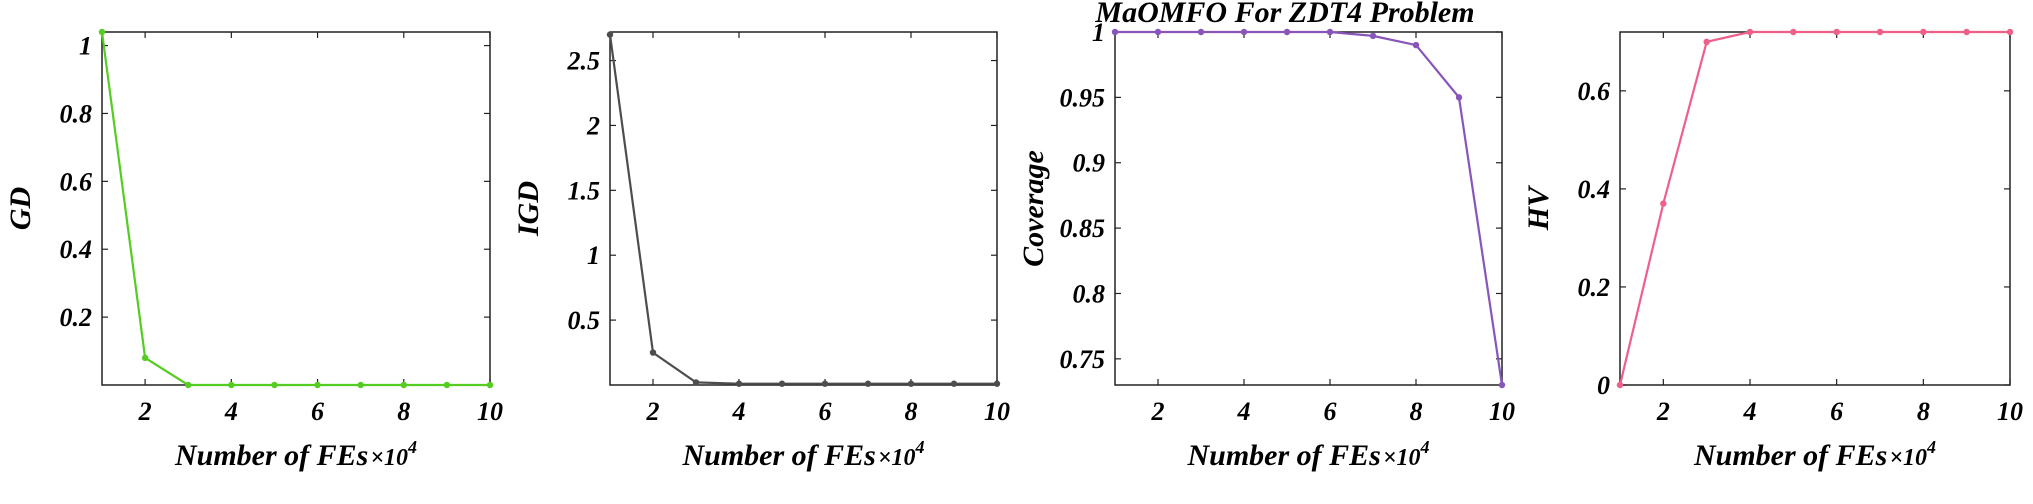 The height and width of the screenshot is (504, 2033). I want to click on y-axis-label: Coverage, so click(1033, 208).